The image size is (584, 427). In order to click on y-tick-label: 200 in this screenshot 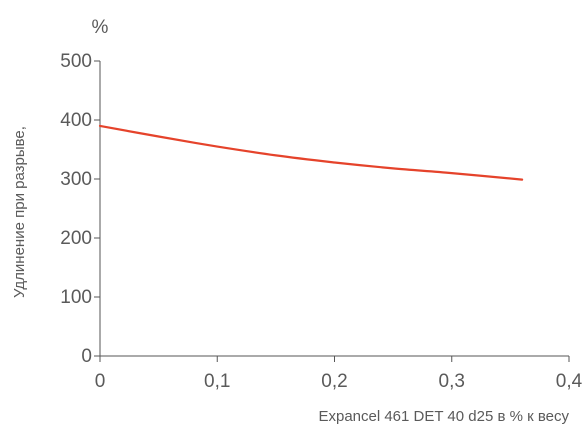, I will do `click(76, 238)`.